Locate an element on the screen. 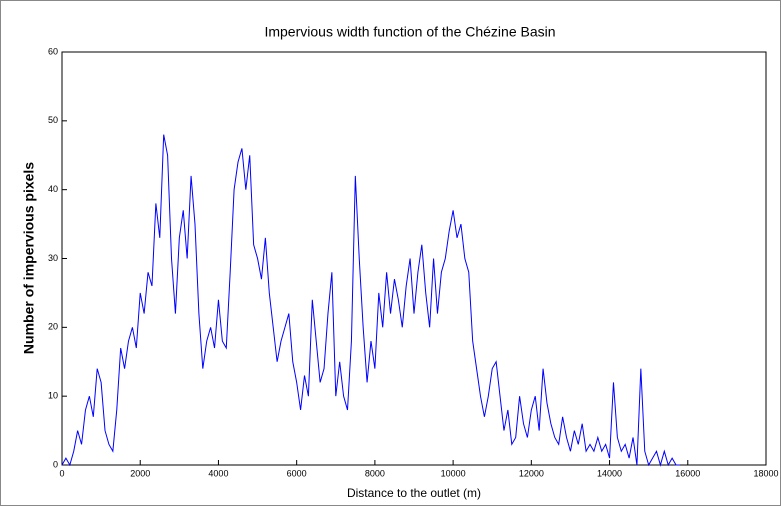 This screenshot has height=506, width=781. y-tick-label: 0 is located at coordinates (55, 464).